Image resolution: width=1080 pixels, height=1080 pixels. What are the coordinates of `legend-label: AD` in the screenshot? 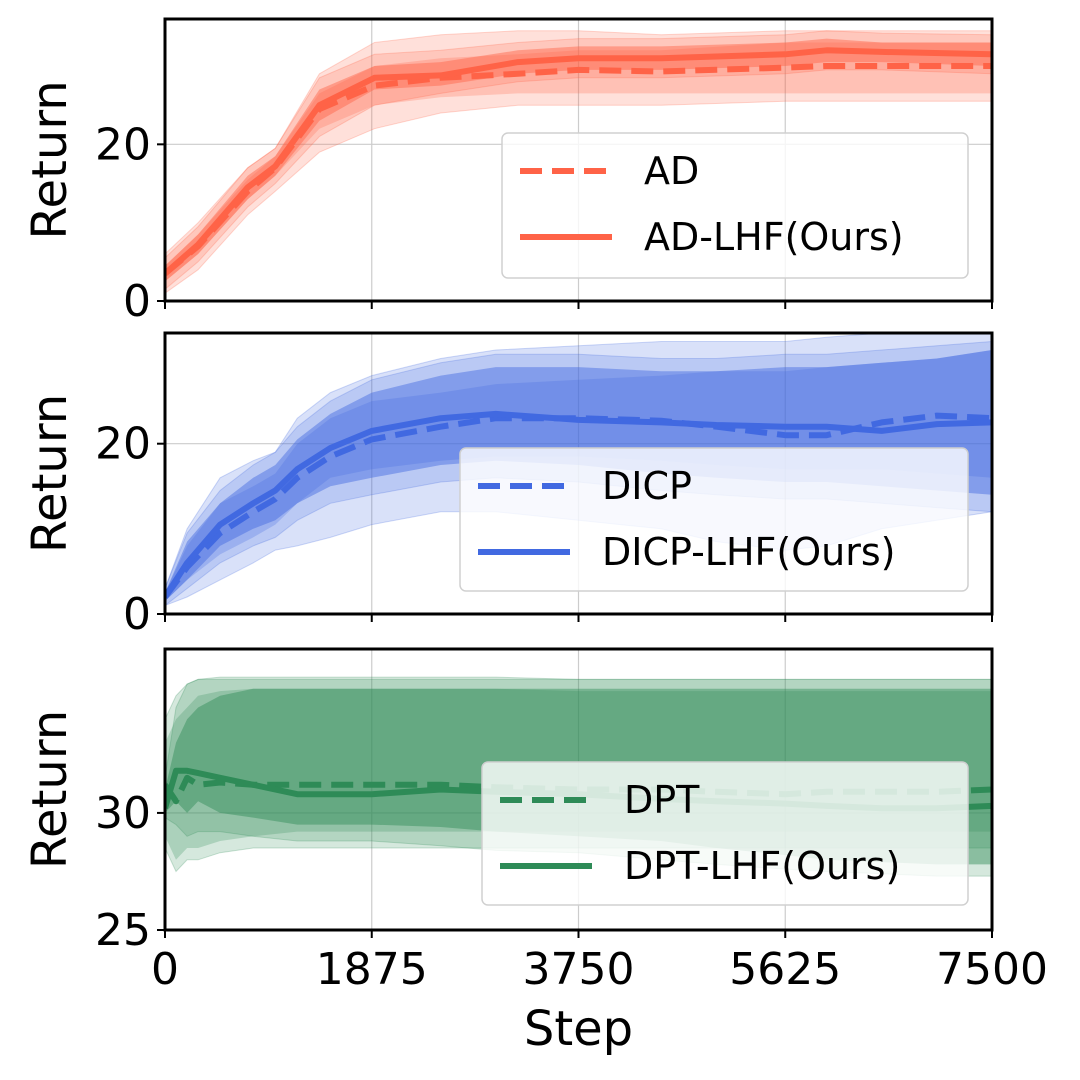 It's located at (671, 171).